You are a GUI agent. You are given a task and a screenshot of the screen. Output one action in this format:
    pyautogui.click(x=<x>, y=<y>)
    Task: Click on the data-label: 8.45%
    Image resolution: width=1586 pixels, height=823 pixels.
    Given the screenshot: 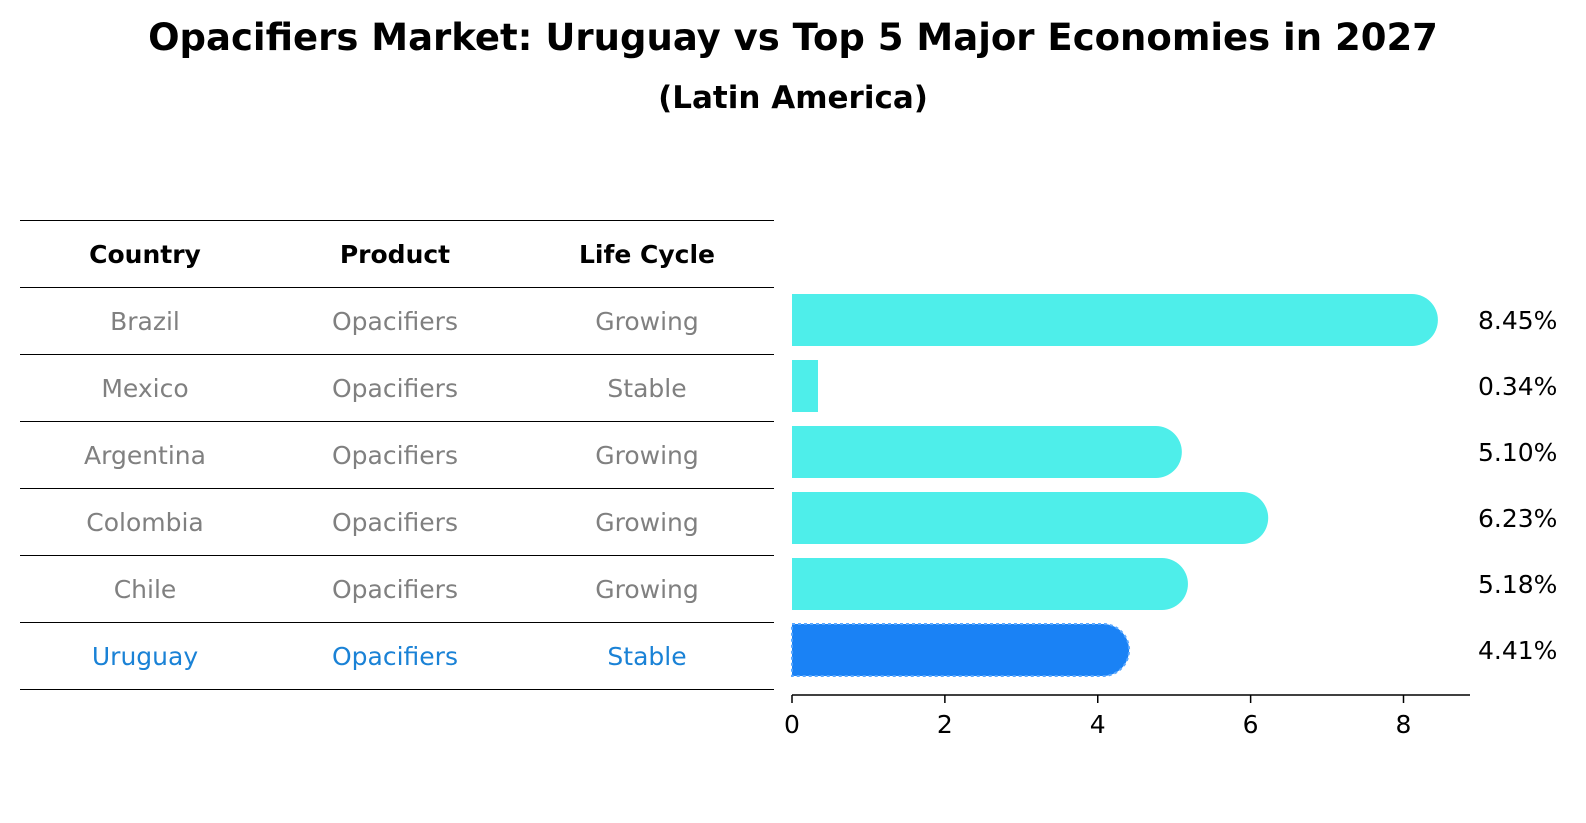 What is the action you would take?
    pyautogui.click(x=1517, y=320)
    